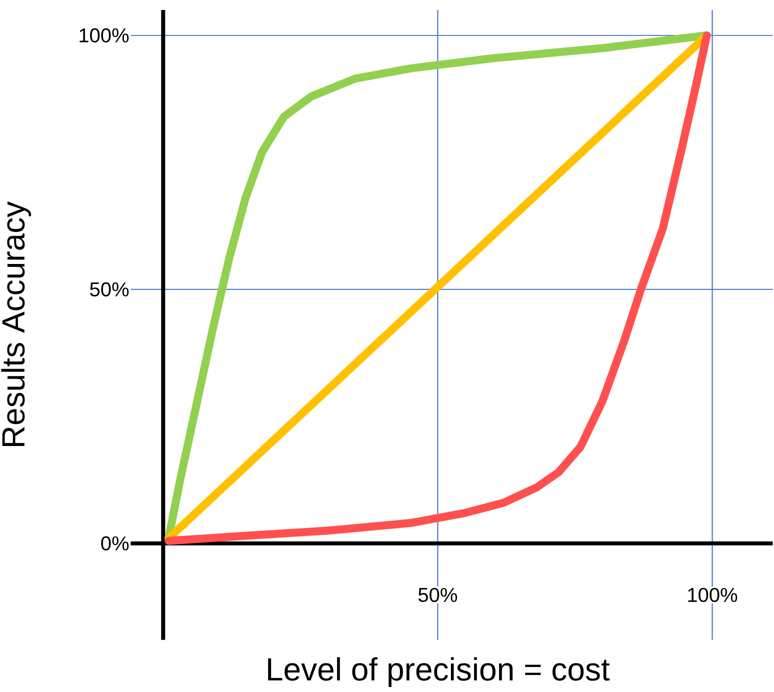  I want to click on y-tick-label: 0%, so click(115, 543).